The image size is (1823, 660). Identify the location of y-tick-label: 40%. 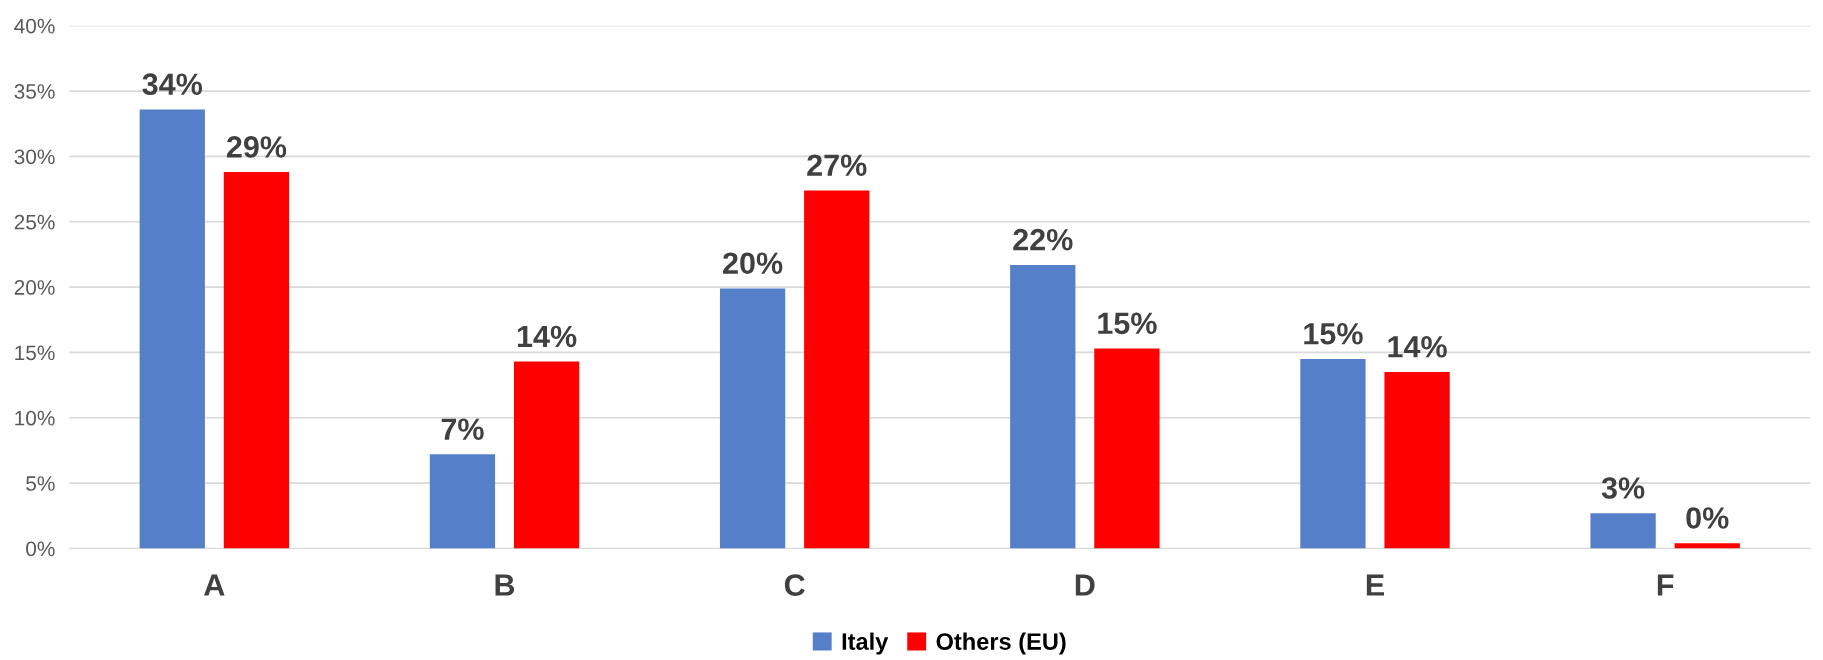
(34, 26).